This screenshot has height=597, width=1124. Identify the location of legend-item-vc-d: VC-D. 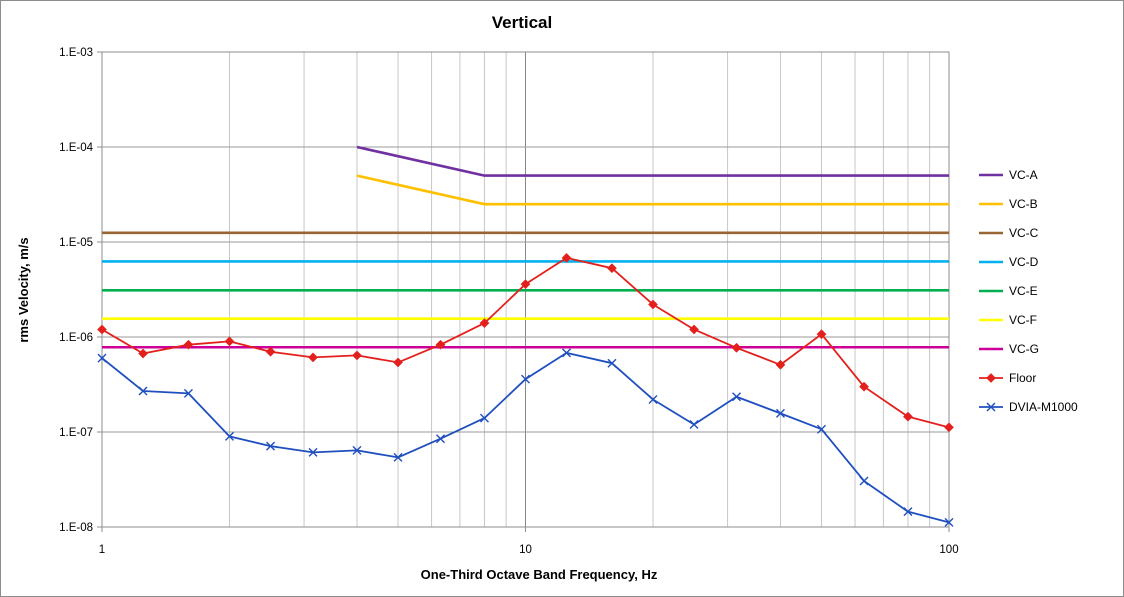
(1009, 262).